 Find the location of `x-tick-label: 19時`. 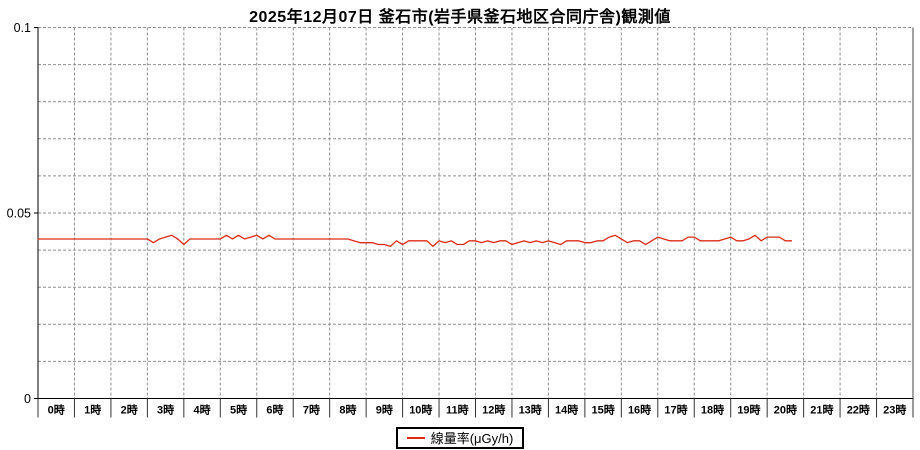

x-tick-label: 19時 is located at coordinates (748, 410).